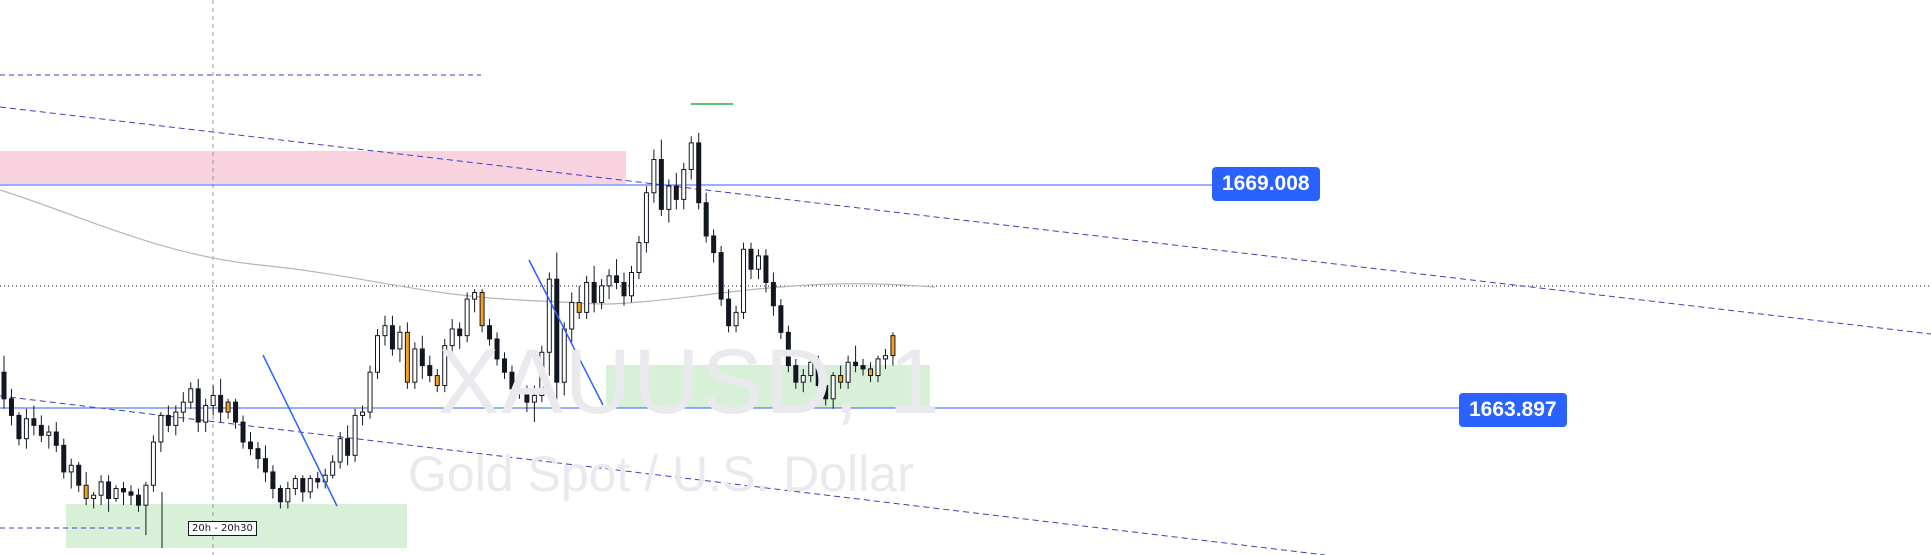 The width and height of the screenshot is (1931, 555). Describe the element at coordinates (1266, 184) in the screenshot. I see `upper-level-price-label: 1669.008` at that location.